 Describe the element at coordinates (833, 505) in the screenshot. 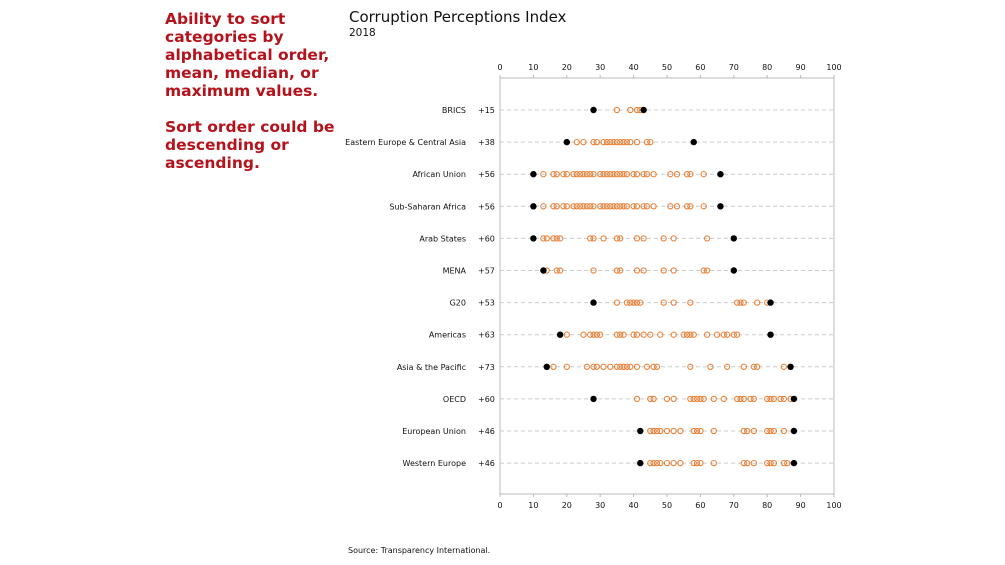

I see `x-tick-label-bottom: 100` at that location.